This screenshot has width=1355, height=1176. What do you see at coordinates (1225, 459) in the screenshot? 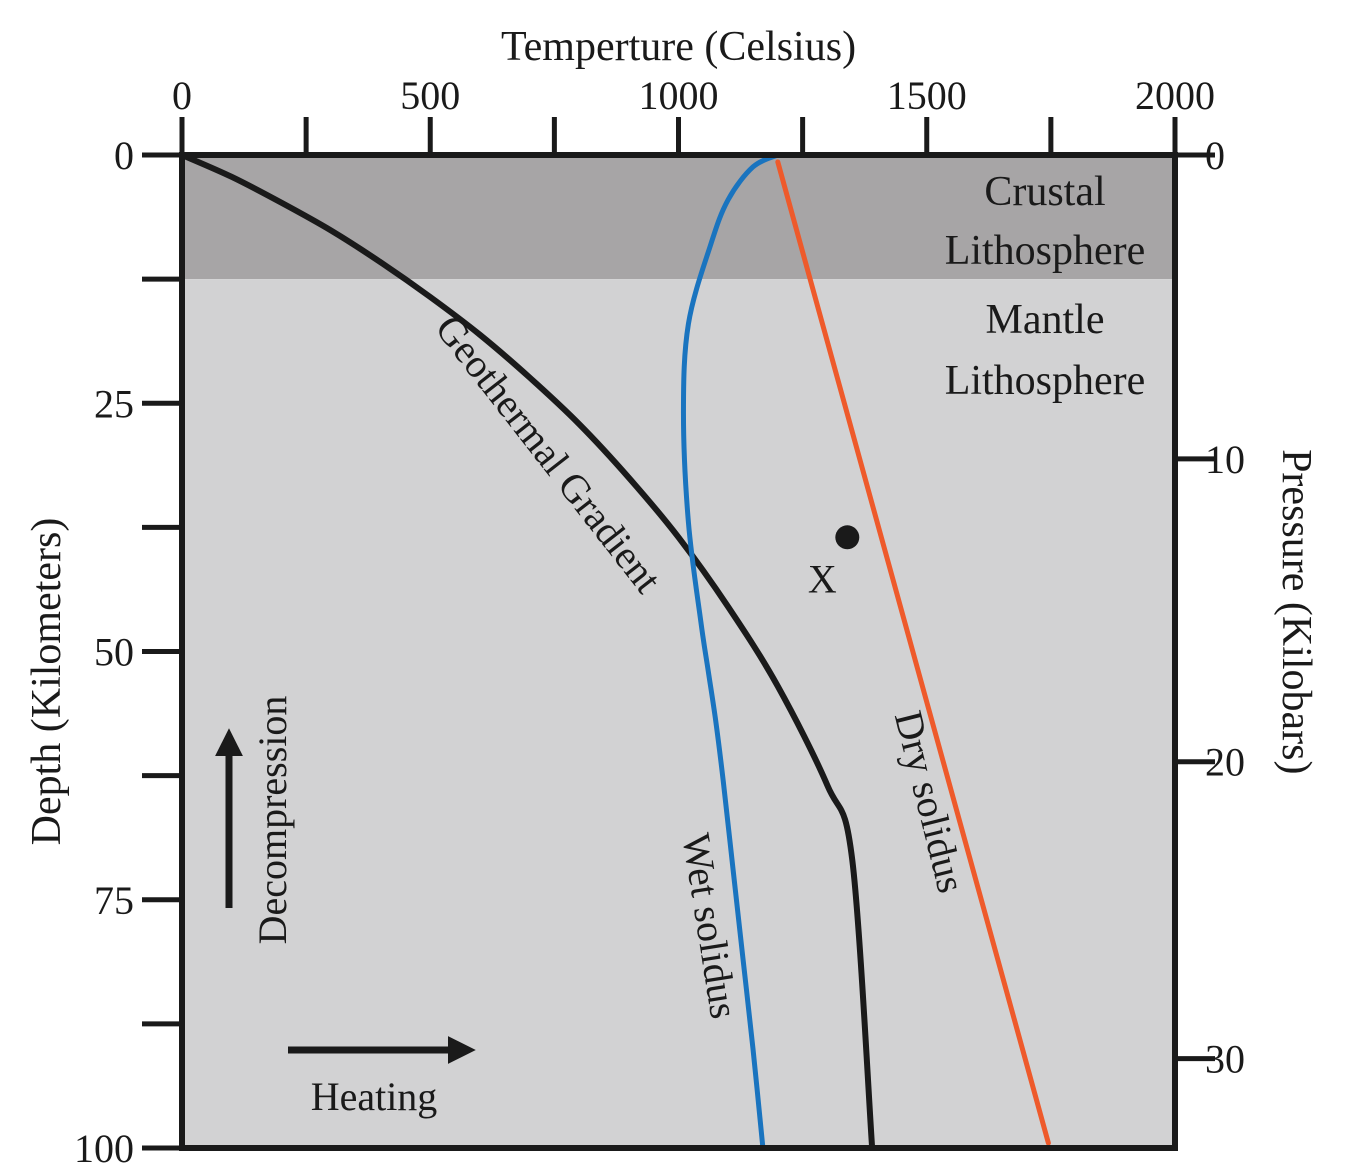
I see `pressure-tick-label-1: 10` at bounding box center [1225, 459].